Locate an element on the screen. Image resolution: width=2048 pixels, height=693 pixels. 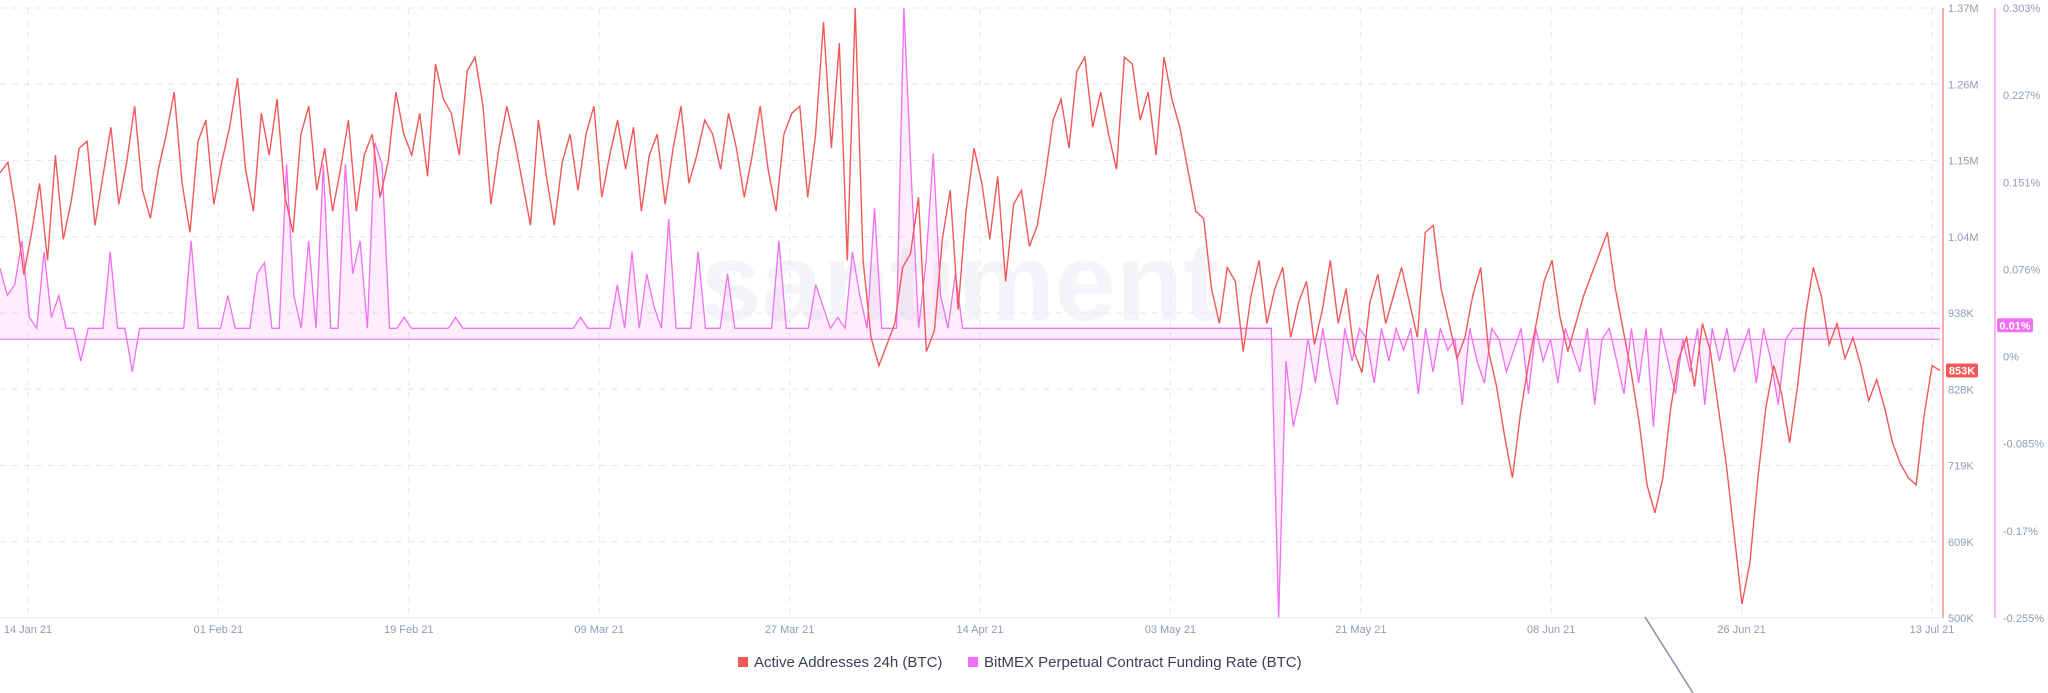
right-axis-tick-label: 0.151% is located at coordinates (2022, 183).